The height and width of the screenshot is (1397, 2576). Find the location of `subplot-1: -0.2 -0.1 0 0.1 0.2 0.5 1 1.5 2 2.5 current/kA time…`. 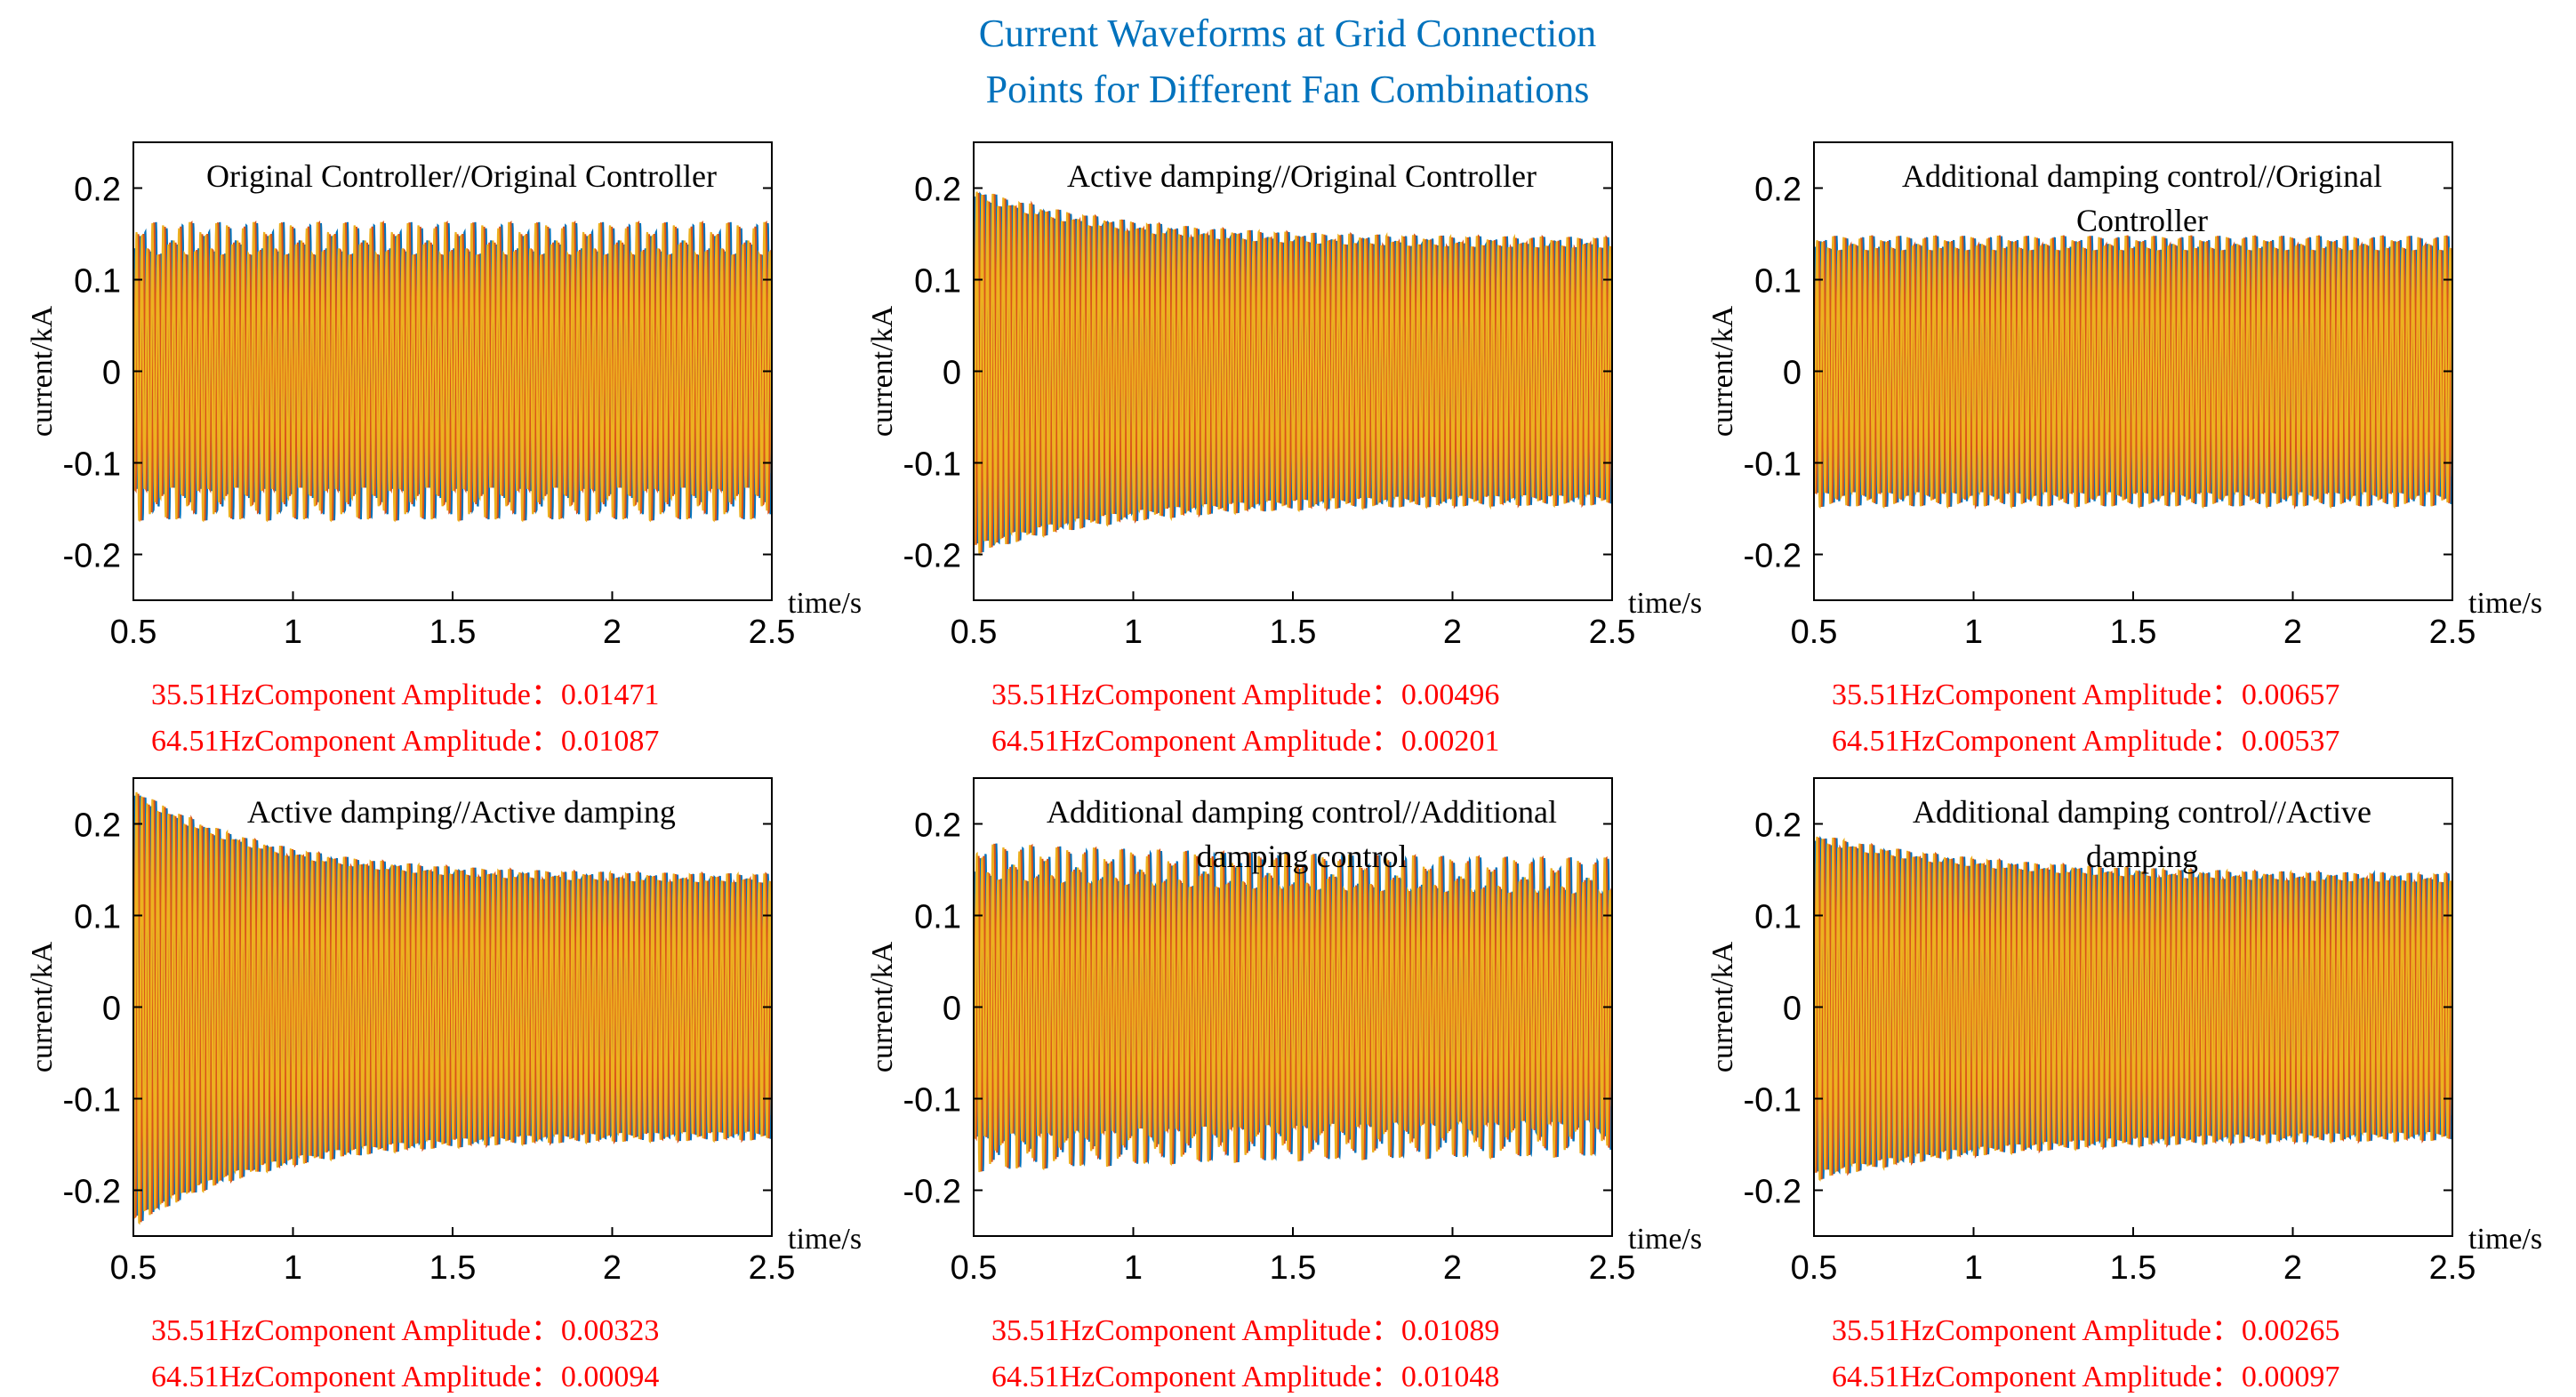

subplot-1: -0.2 -0.1 0 0.1 0.2 0.5 1 1.5 2 2.5 current/kA time… is located at coordinates (444, 449).